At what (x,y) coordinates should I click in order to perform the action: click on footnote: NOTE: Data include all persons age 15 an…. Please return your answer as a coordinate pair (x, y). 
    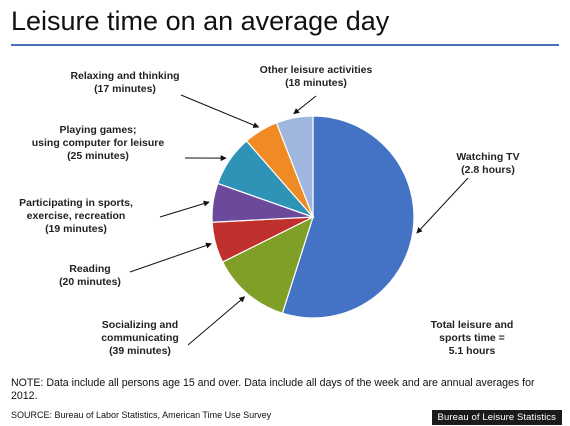
    Looking at the image, I should click on (273, 389).